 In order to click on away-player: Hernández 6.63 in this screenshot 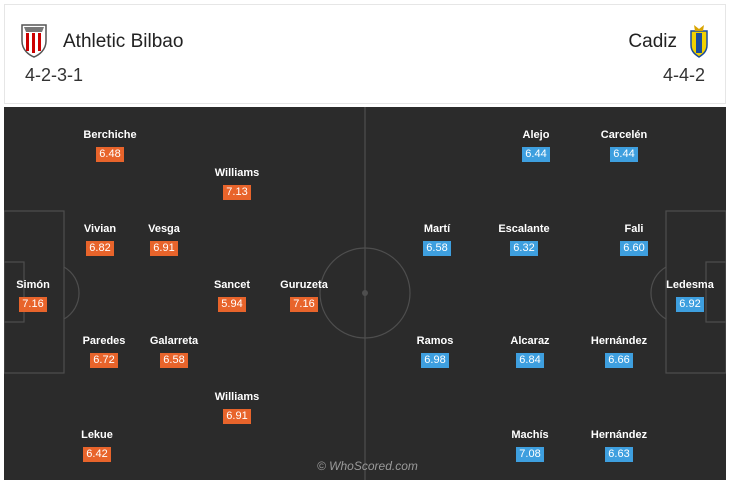, I will do `click(619, 445)`.